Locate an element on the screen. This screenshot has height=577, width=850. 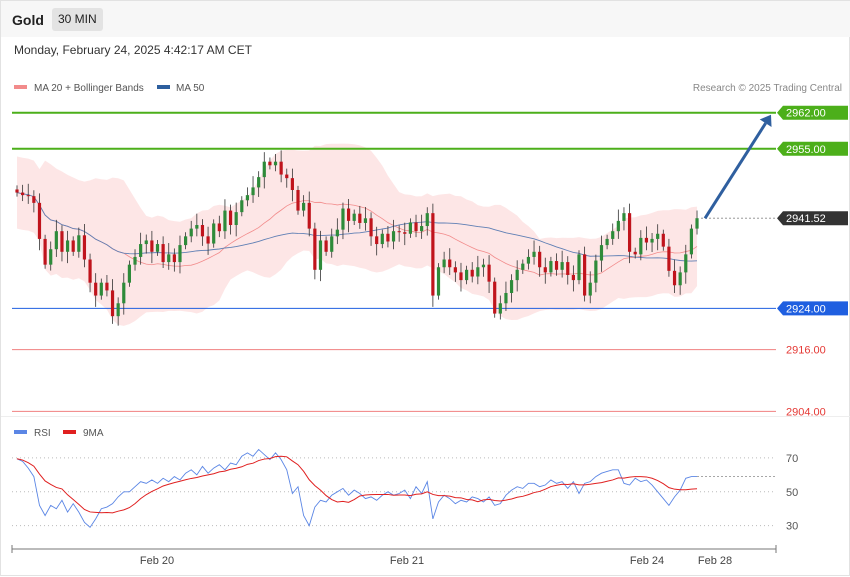
rsi-legend-label: RSI is located at coordinates (42, 433).